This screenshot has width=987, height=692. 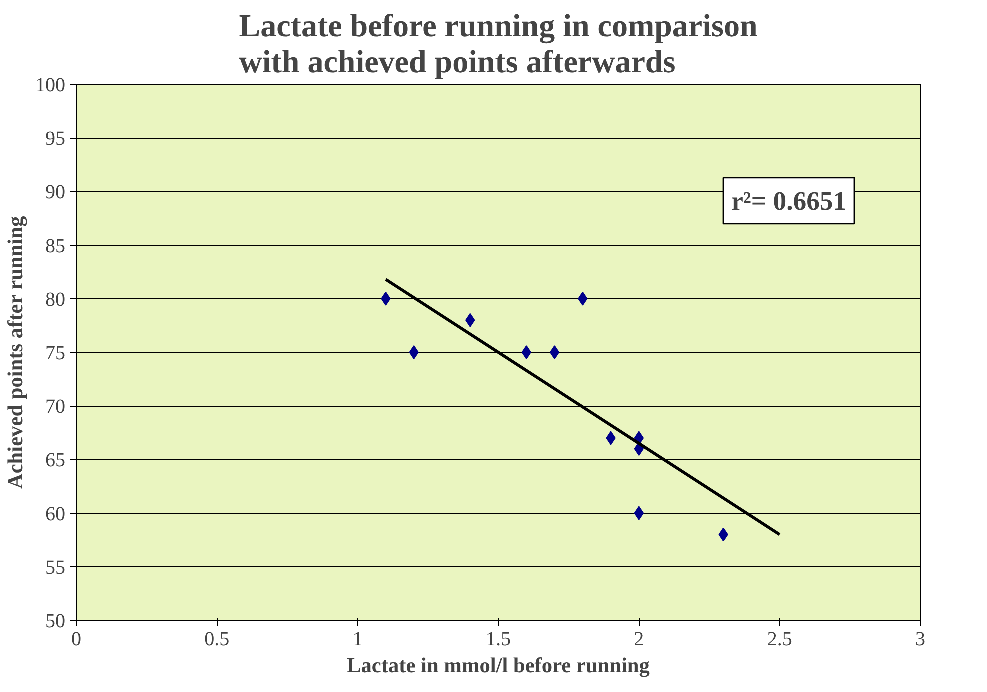 I want to click on y-tick-label: 65, so click(x=56, y=461).